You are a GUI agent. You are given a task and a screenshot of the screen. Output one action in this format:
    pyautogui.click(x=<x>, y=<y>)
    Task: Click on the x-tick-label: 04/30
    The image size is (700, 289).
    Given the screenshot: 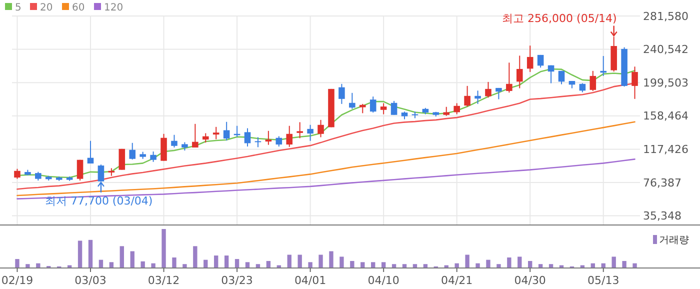 What is the action you would take?
    pyautogui.click(x=530, y=280)
    